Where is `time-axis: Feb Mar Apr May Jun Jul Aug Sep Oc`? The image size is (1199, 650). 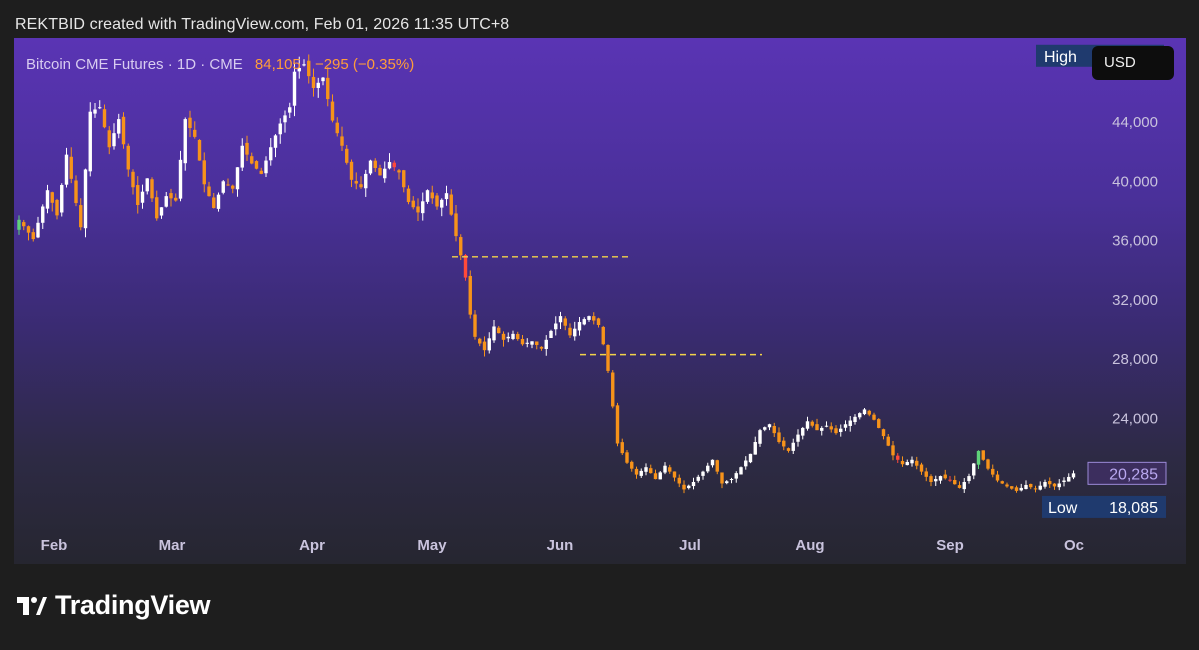
time-axis: Feb Mar Apr May Jun Jul Aug Sep Oc is located at coordinates (562, 545).